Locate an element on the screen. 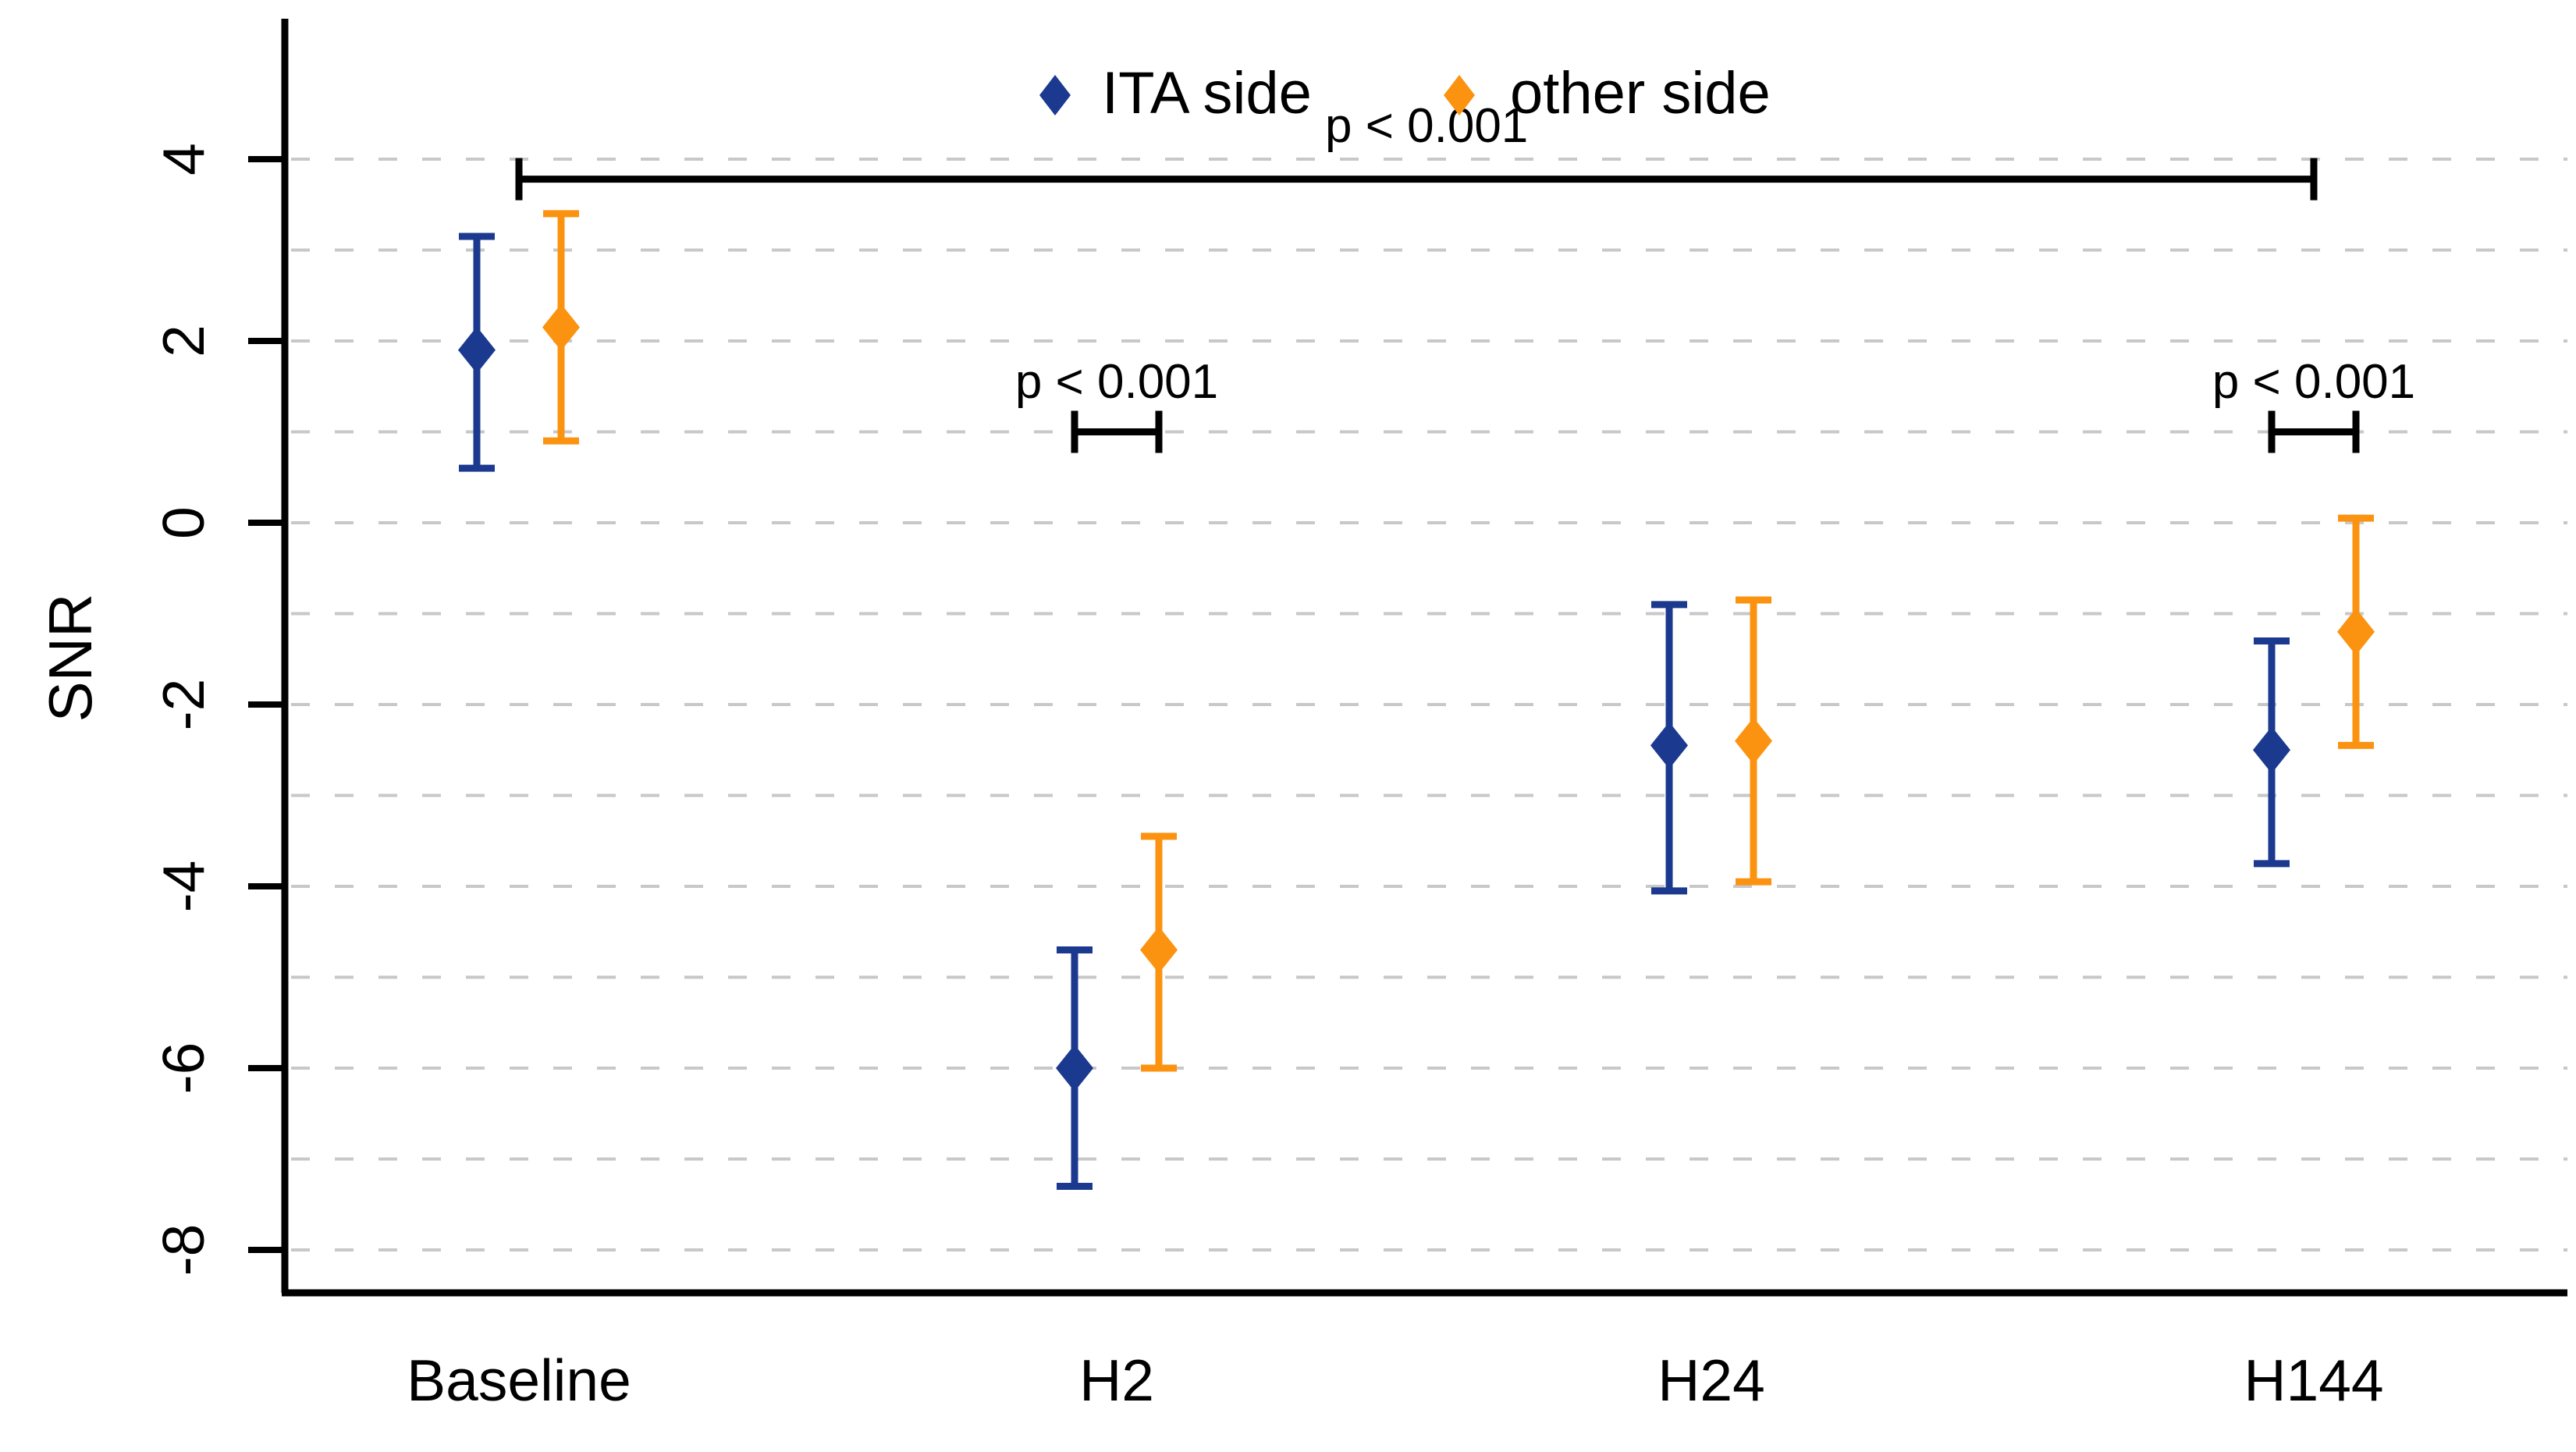  h2-p-value-label: p < 0.001 is located at coordinates (1116, 382).